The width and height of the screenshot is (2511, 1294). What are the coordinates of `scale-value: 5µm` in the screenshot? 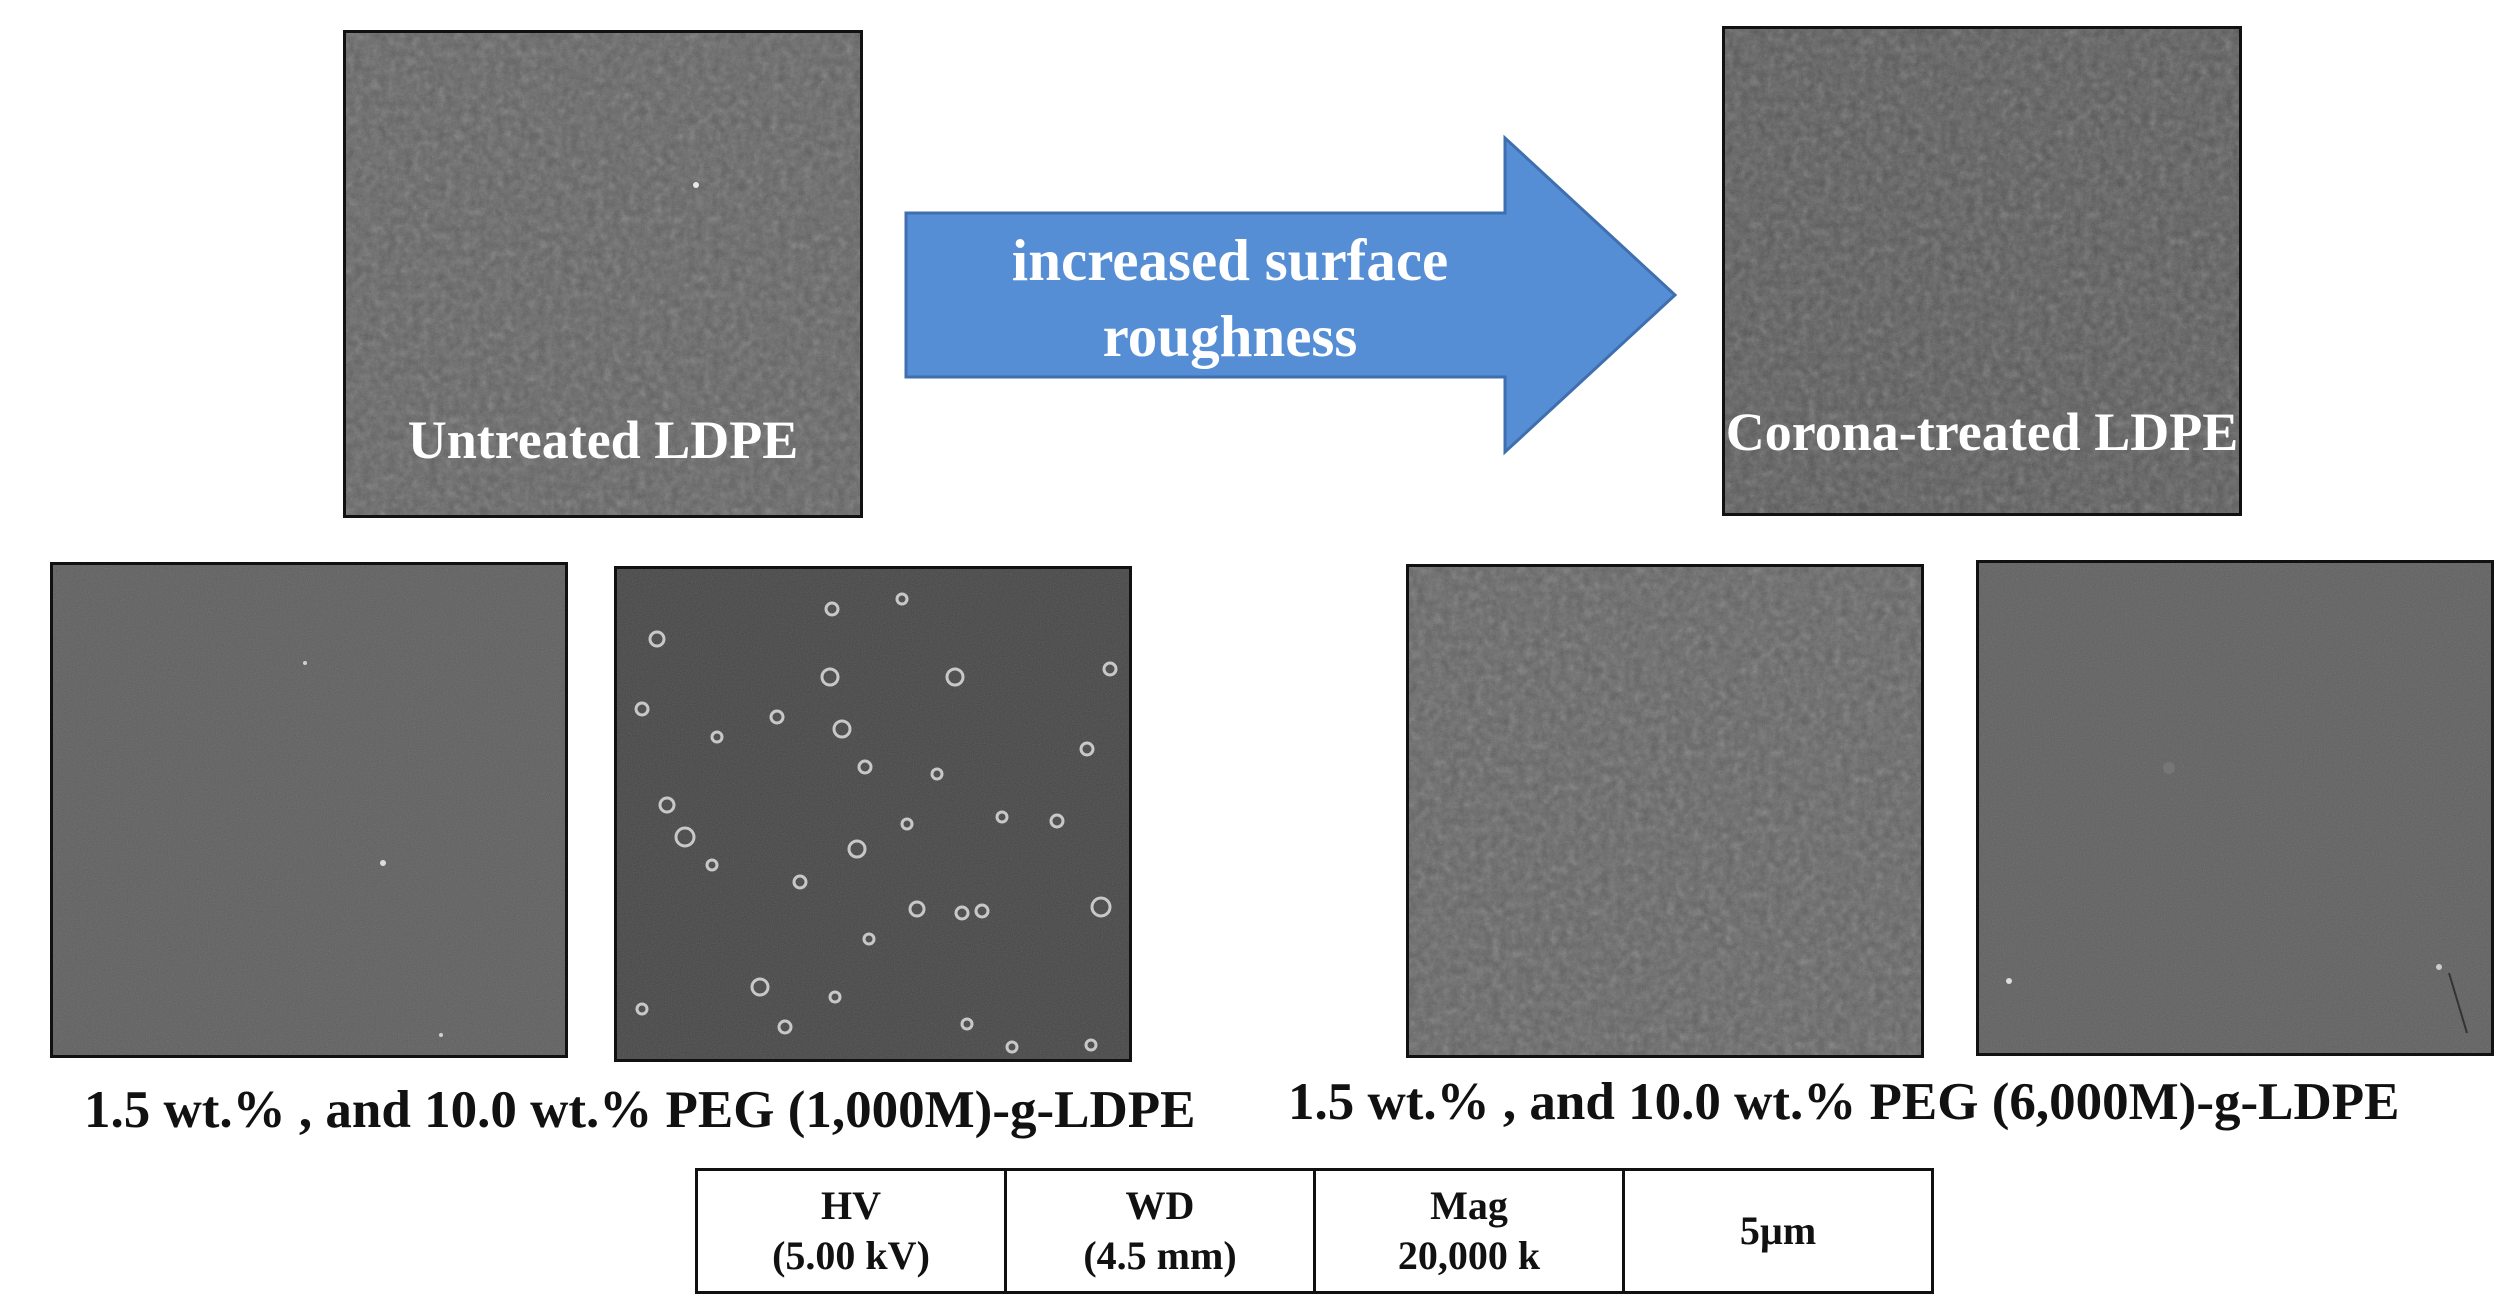 It's located at (1778, 1230).